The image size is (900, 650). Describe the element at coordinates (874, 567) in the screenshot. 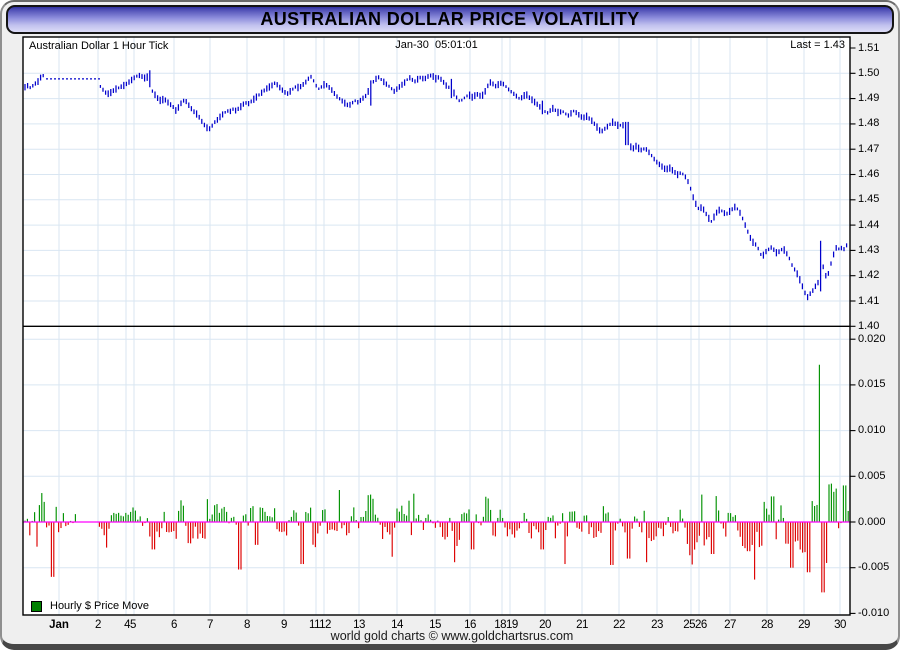

I see `y-tick-label: -0.005` at that location.